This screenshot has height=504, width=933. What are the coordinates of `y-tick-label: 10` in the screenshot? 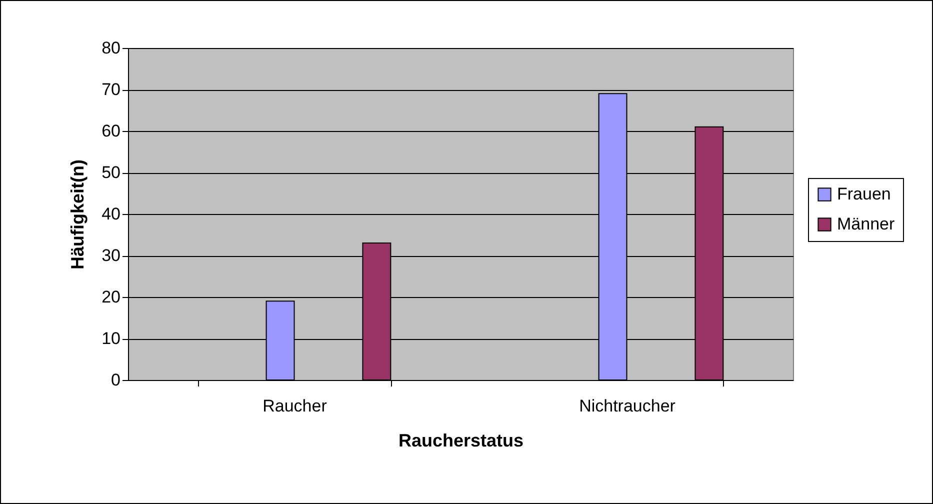 It's located at (111, 338).